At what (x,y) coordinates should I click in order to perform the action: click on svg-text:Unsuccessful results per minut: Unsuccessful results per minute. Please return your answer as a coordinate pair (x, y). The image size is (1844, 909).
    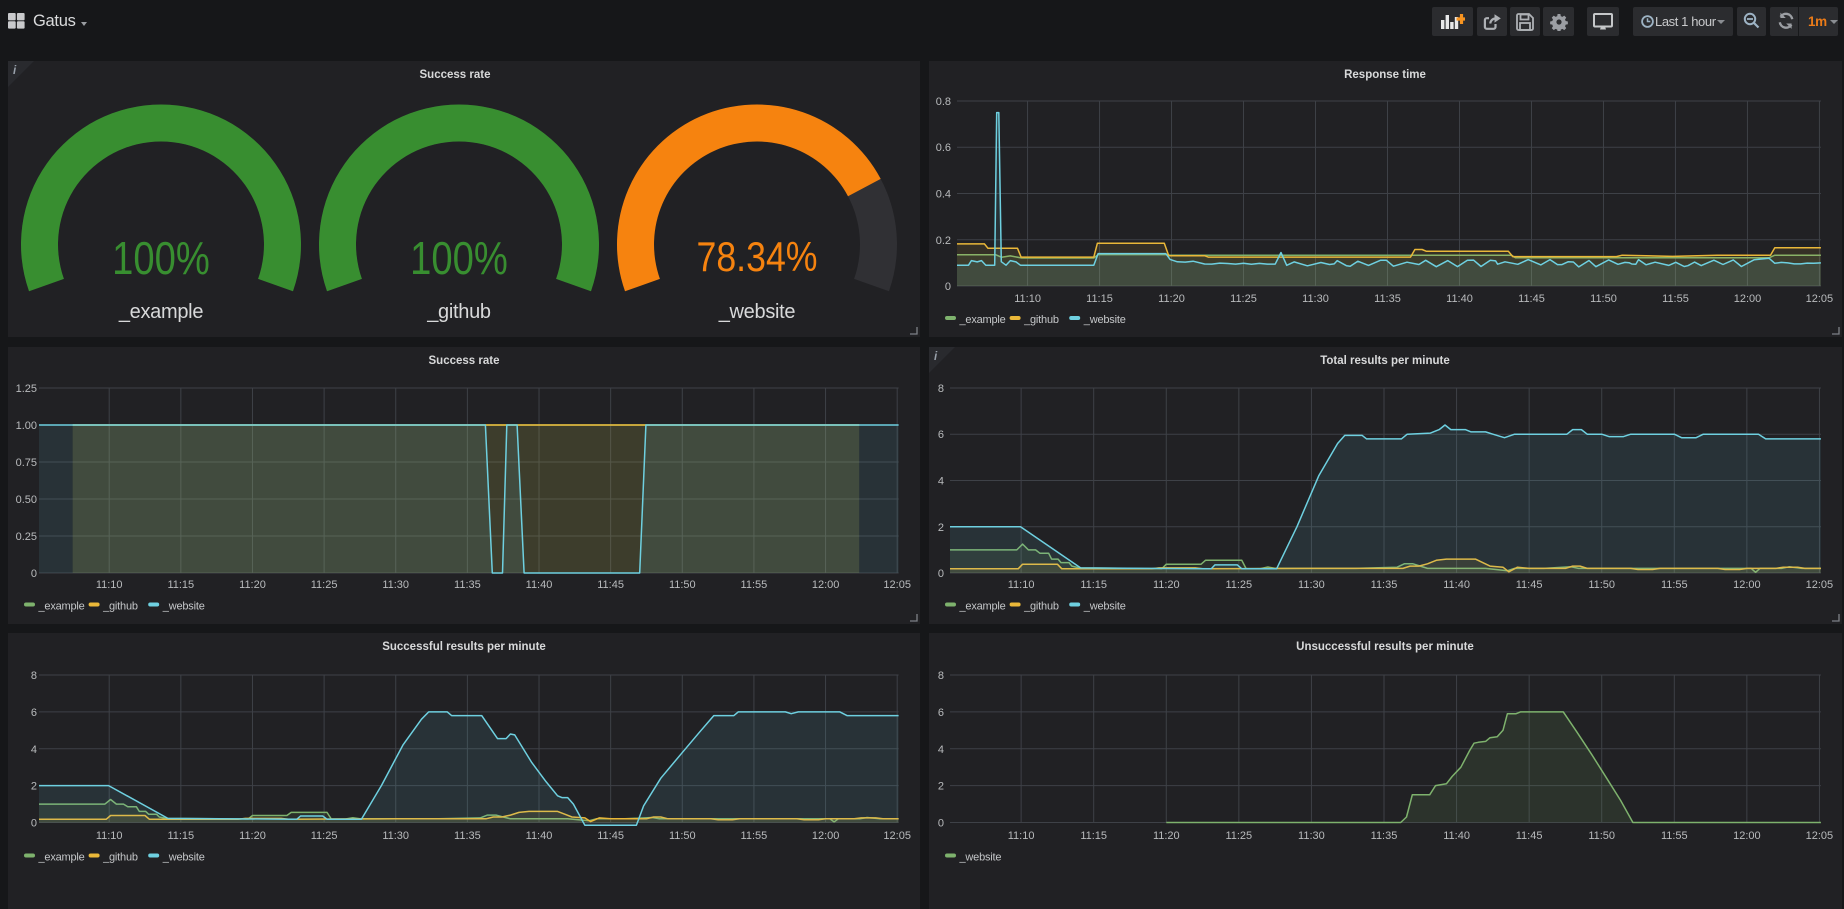
    Looking at the image, I should click on (1385, 647).